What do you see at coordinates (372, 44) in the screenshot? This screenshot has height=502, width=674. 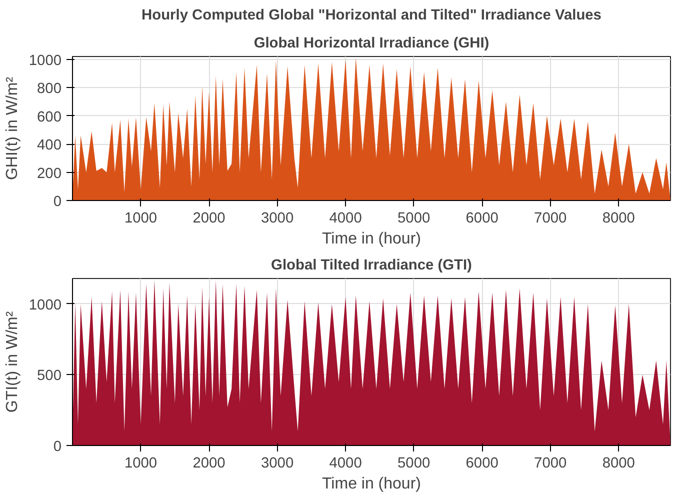 I see `chart-subtitle: Global Horizontal Irradiance (GHI)` at bounding box center [372, 44].